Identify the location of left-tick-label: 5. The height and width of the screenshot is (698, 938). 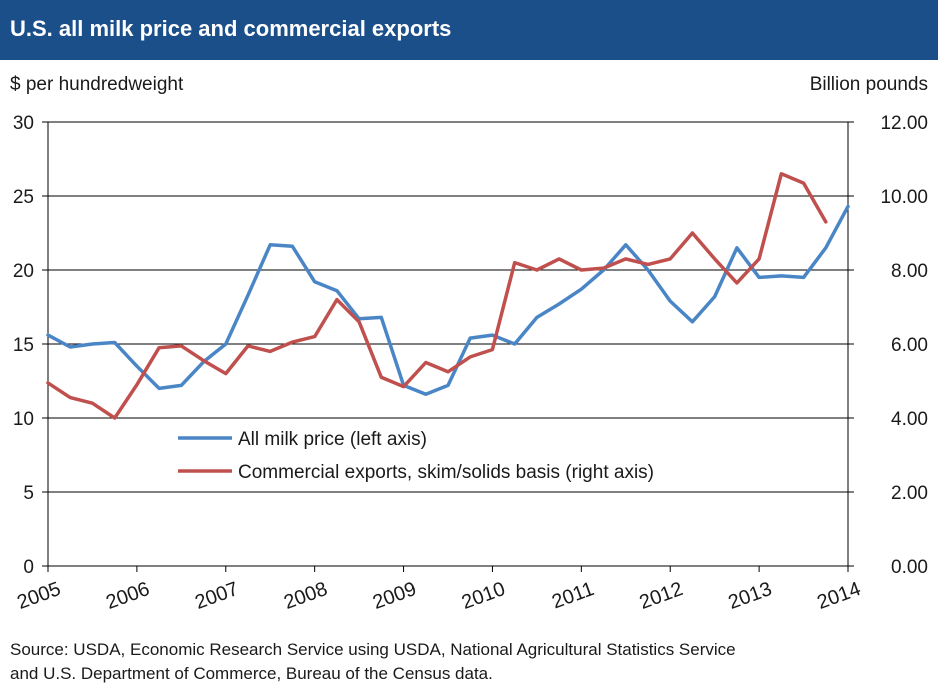
(28, 493).